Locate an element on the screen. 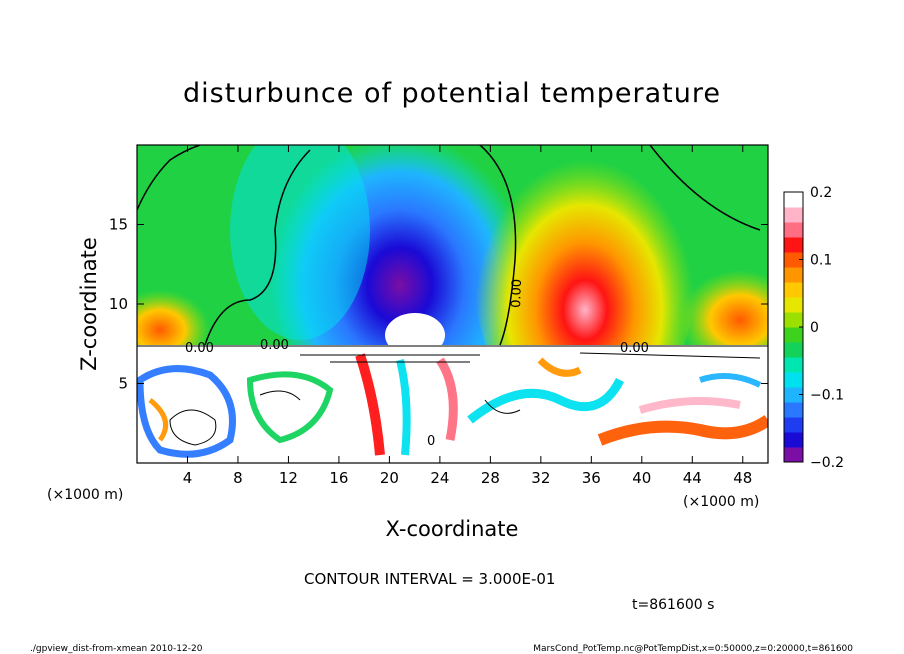 The height and width of the screenshot is (654, 904). x-tick-label: 12 is located at coordinates (288, 478).